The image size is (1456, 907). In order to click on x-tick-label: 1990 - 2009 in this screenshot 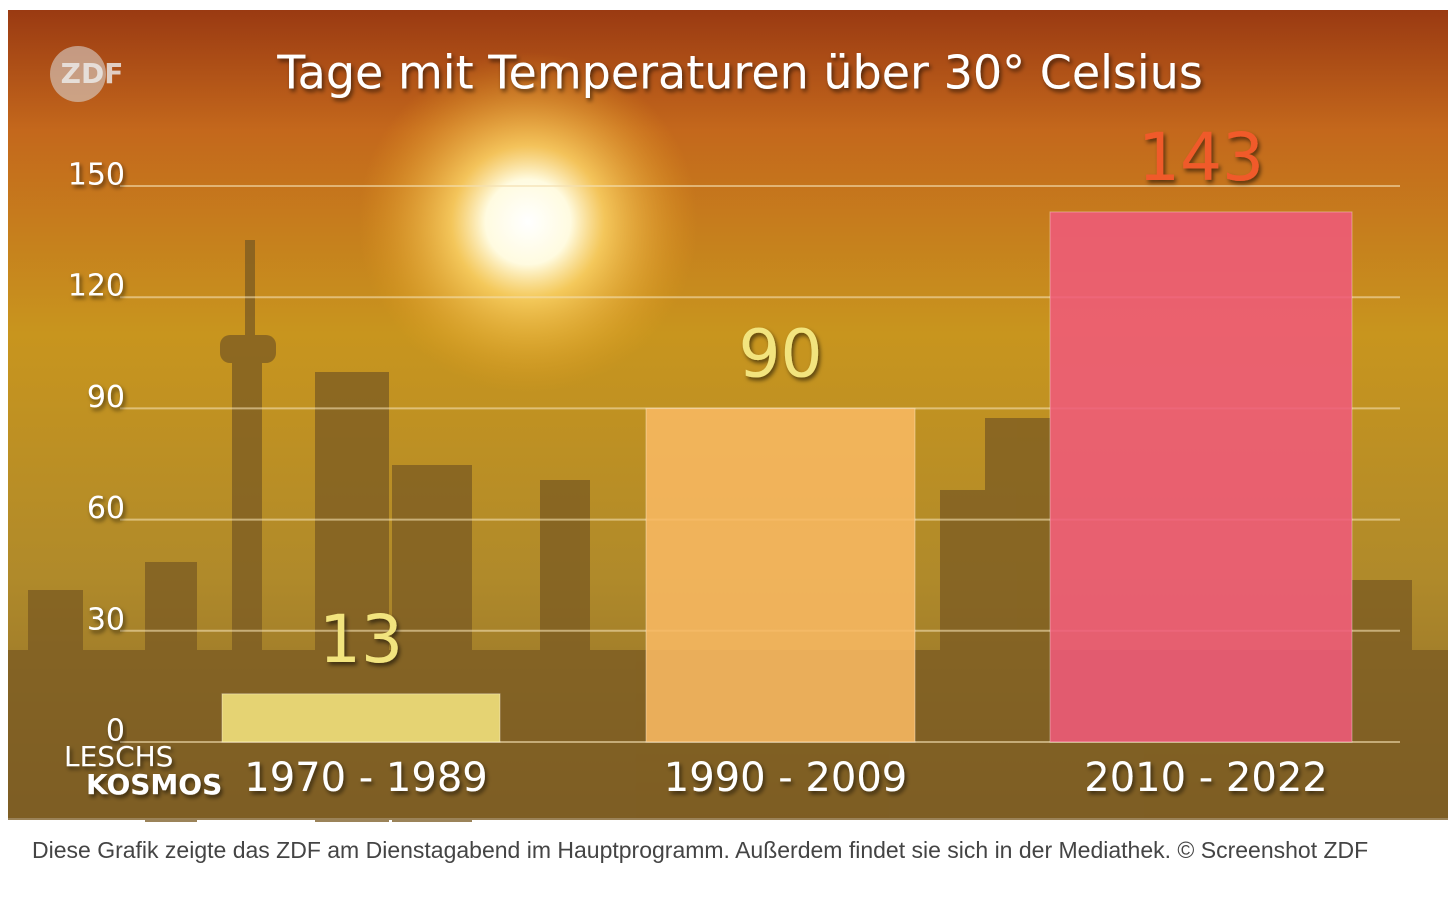, I will do `click(785, 778)`.